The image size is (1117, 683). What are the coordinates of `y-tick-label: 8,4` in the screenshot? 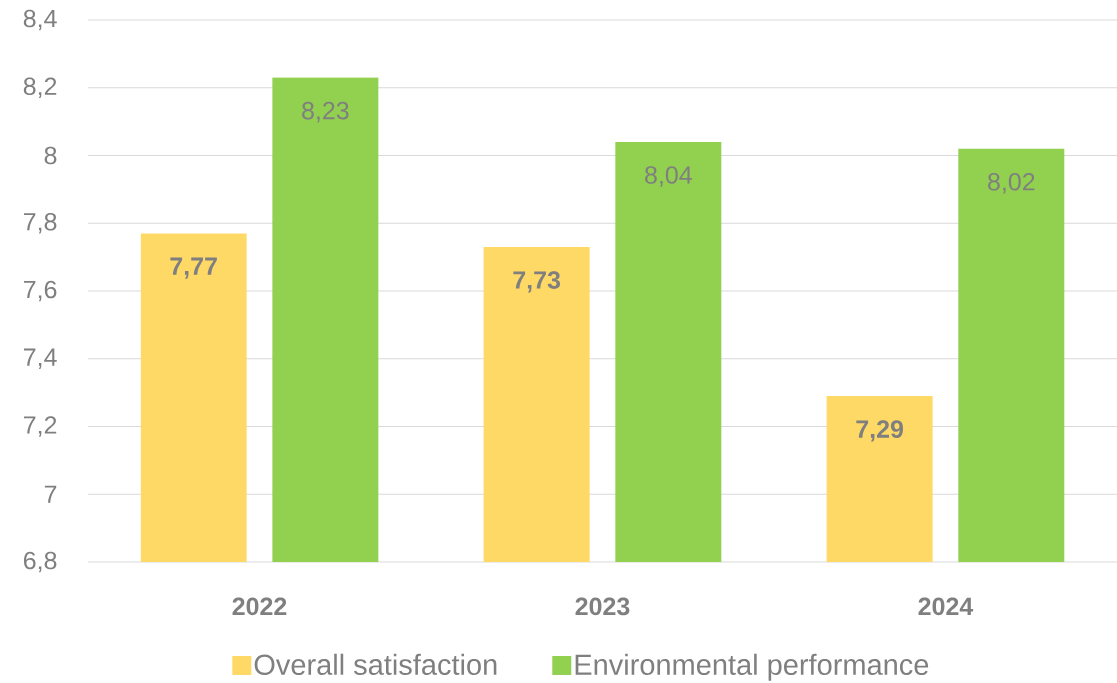 It's located at (40, 20).